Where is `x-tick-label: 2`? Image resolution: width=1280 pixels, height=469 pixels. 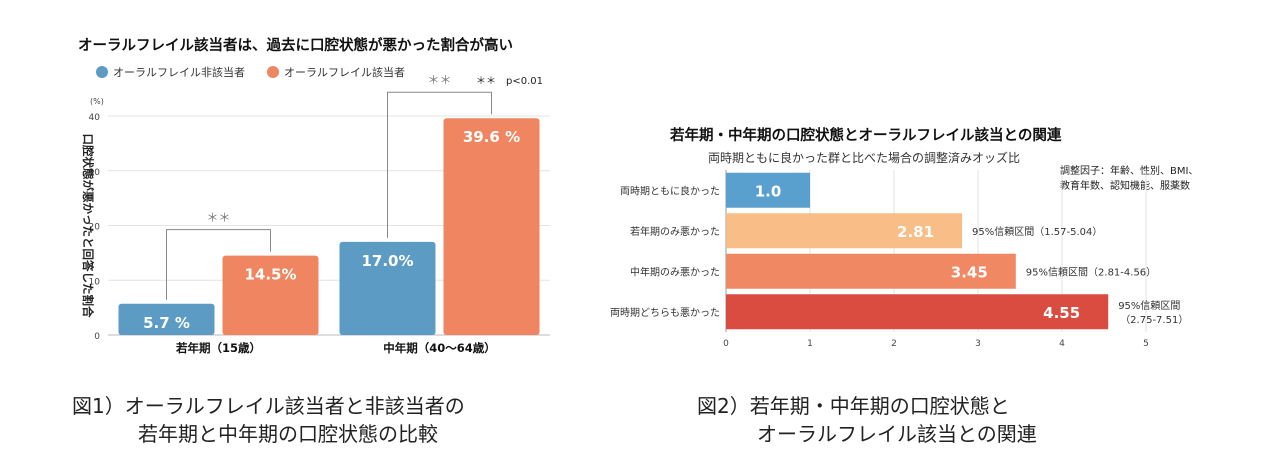
x-tick-label: 2 is located at coordinates (894, 344).